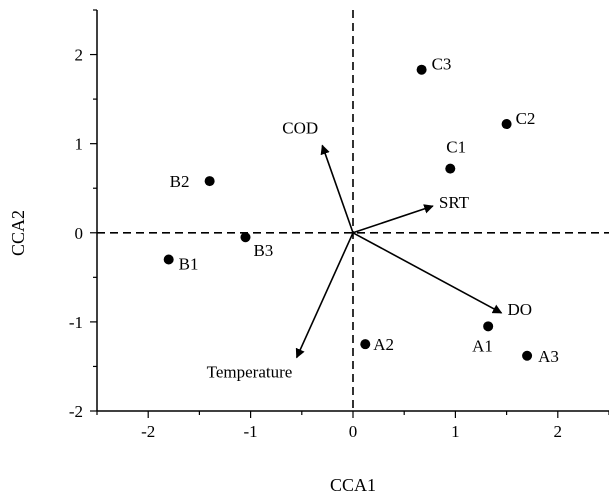 The width and height of the screenshot is (609, 497). Describe the element at coordinates (180, 181) in the screenshot. I see `sample-label: B2` at that location.